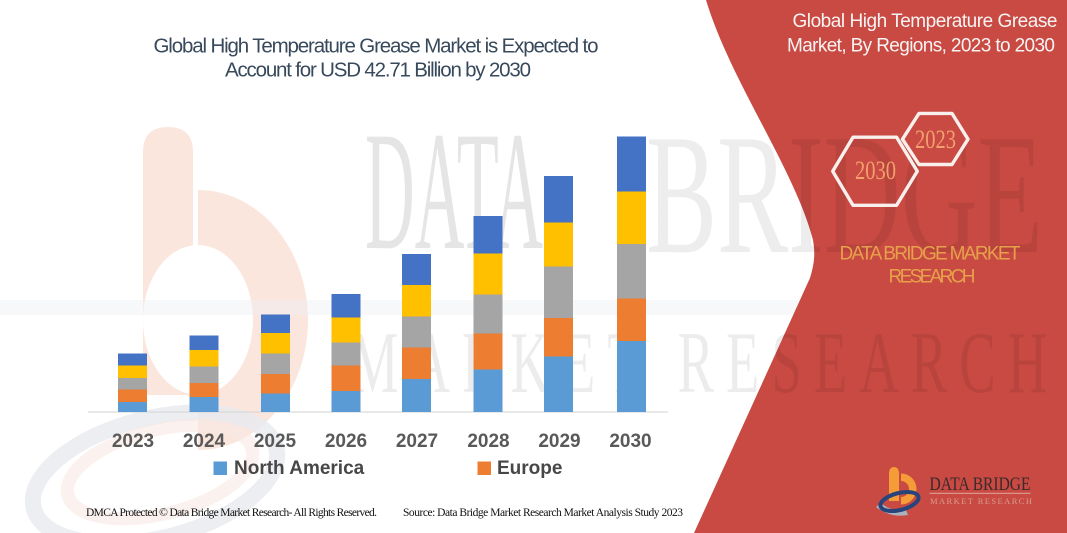 This screenshot has height=533, width=1067. Describe the element at coordinates (925, 21) in the screenshot. I see `svg-text: Global High Temperature Grease` at that location.